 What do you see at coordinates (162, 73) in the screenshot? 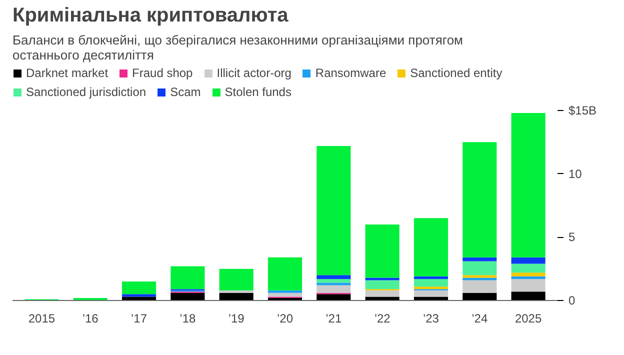
I see `legend-label: Fraud shop` at bounding box center [162, 73].